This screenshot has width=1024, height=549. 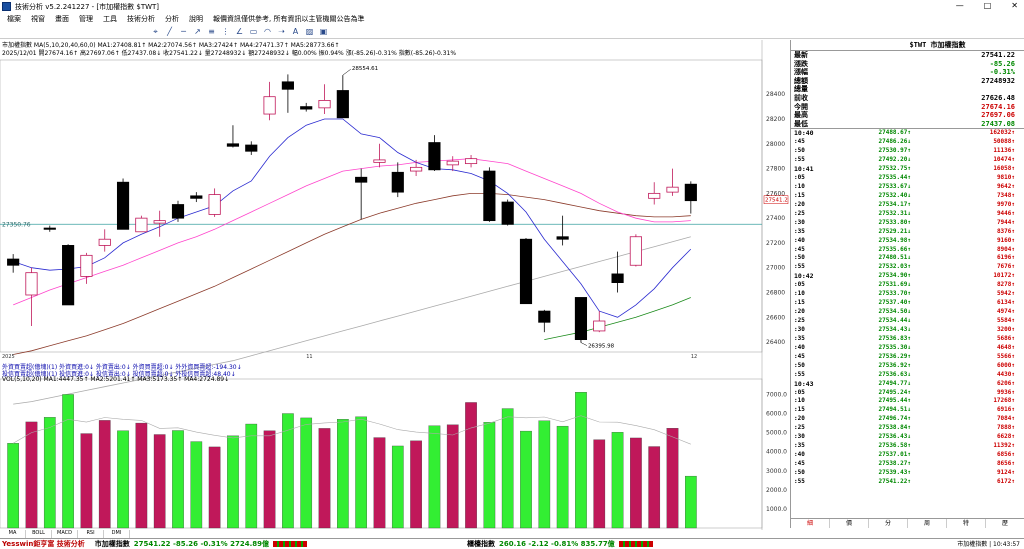 I want to click on arrow-tool-icon: ➝, so click(x=281, y=31).